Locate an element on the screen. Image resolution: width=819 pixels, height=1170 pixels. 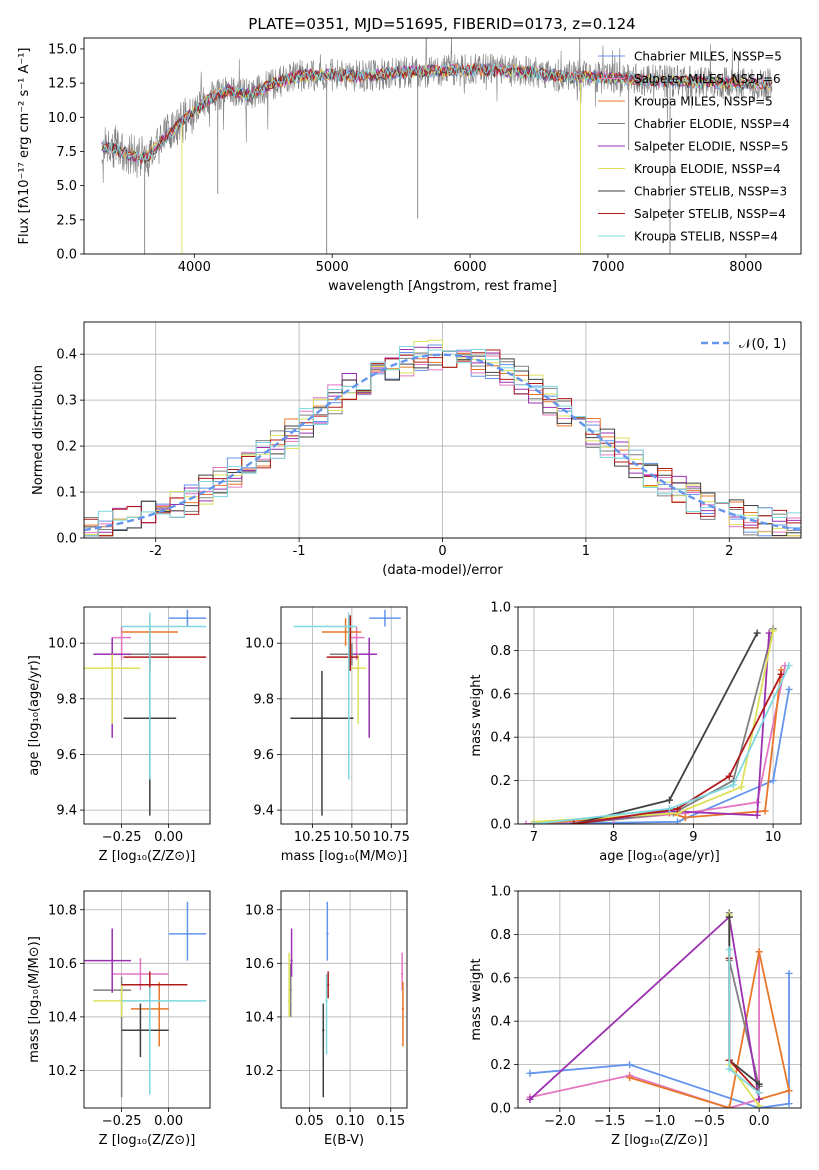
mass-vs-z-ytick-label: 10.6 is located at coordinates (62, 964).